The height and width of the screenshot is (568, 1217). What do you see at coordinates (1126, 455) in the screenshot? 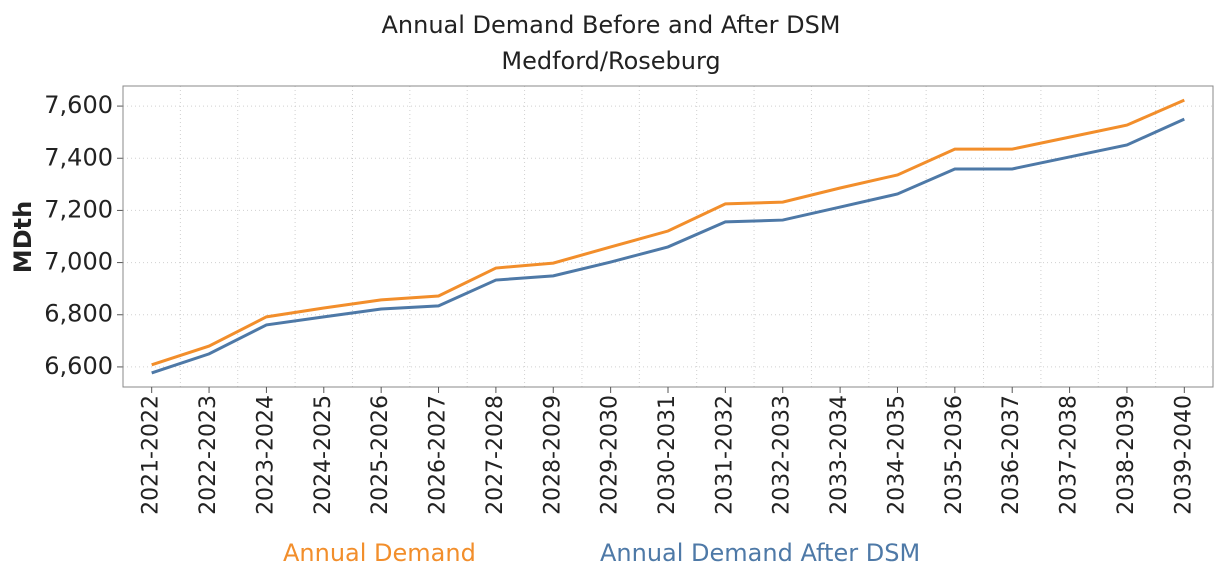
I see `x-tick-label: 2038-2039` at bounding box center [1126, 455].